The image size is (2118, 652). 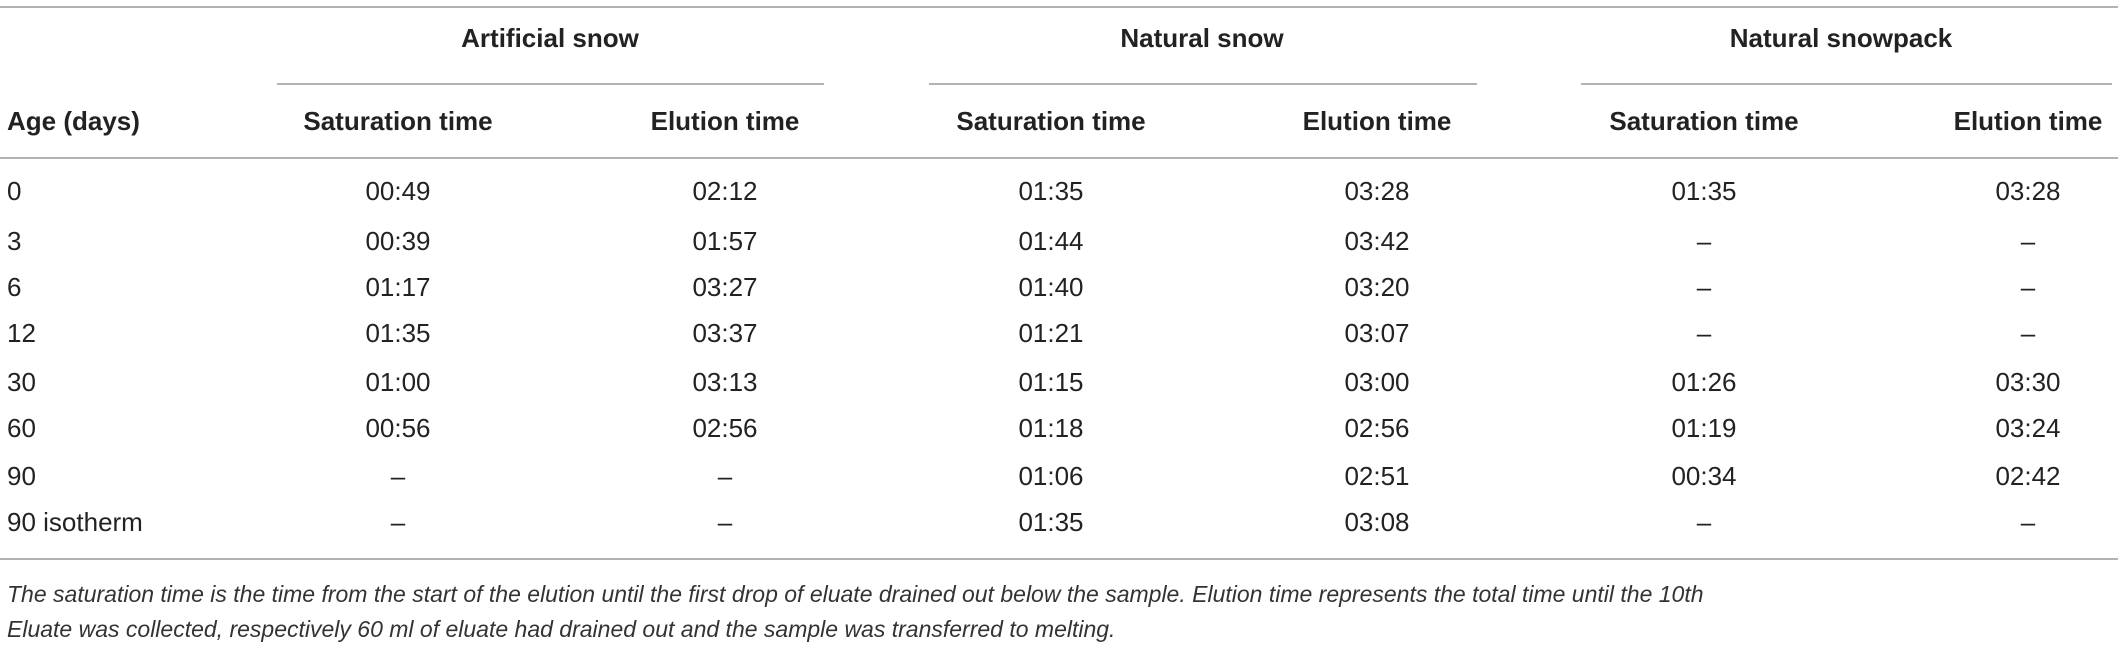 I want to click on cell: 03:24, so click(x=2027, y=428).